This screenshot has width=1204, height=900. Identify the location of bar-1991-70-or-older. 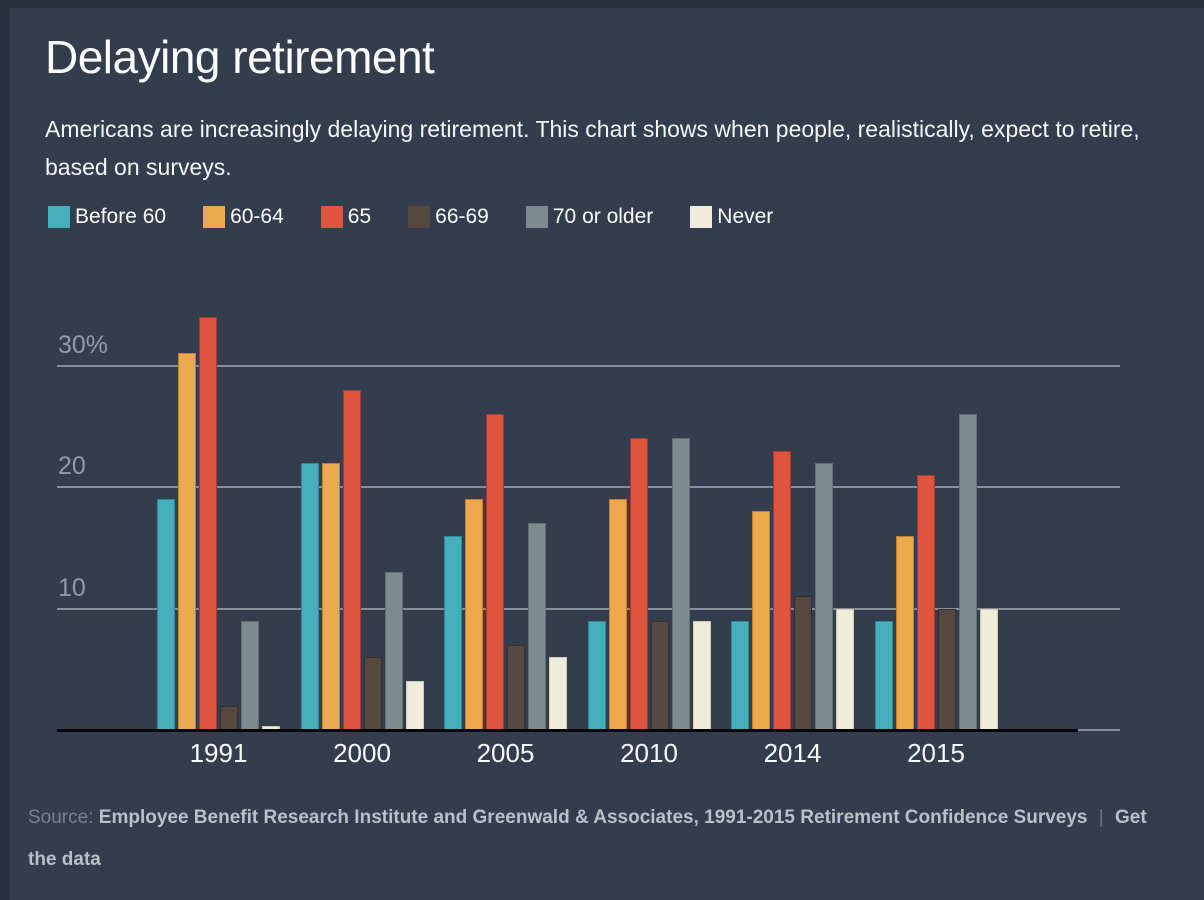
(250, 675).